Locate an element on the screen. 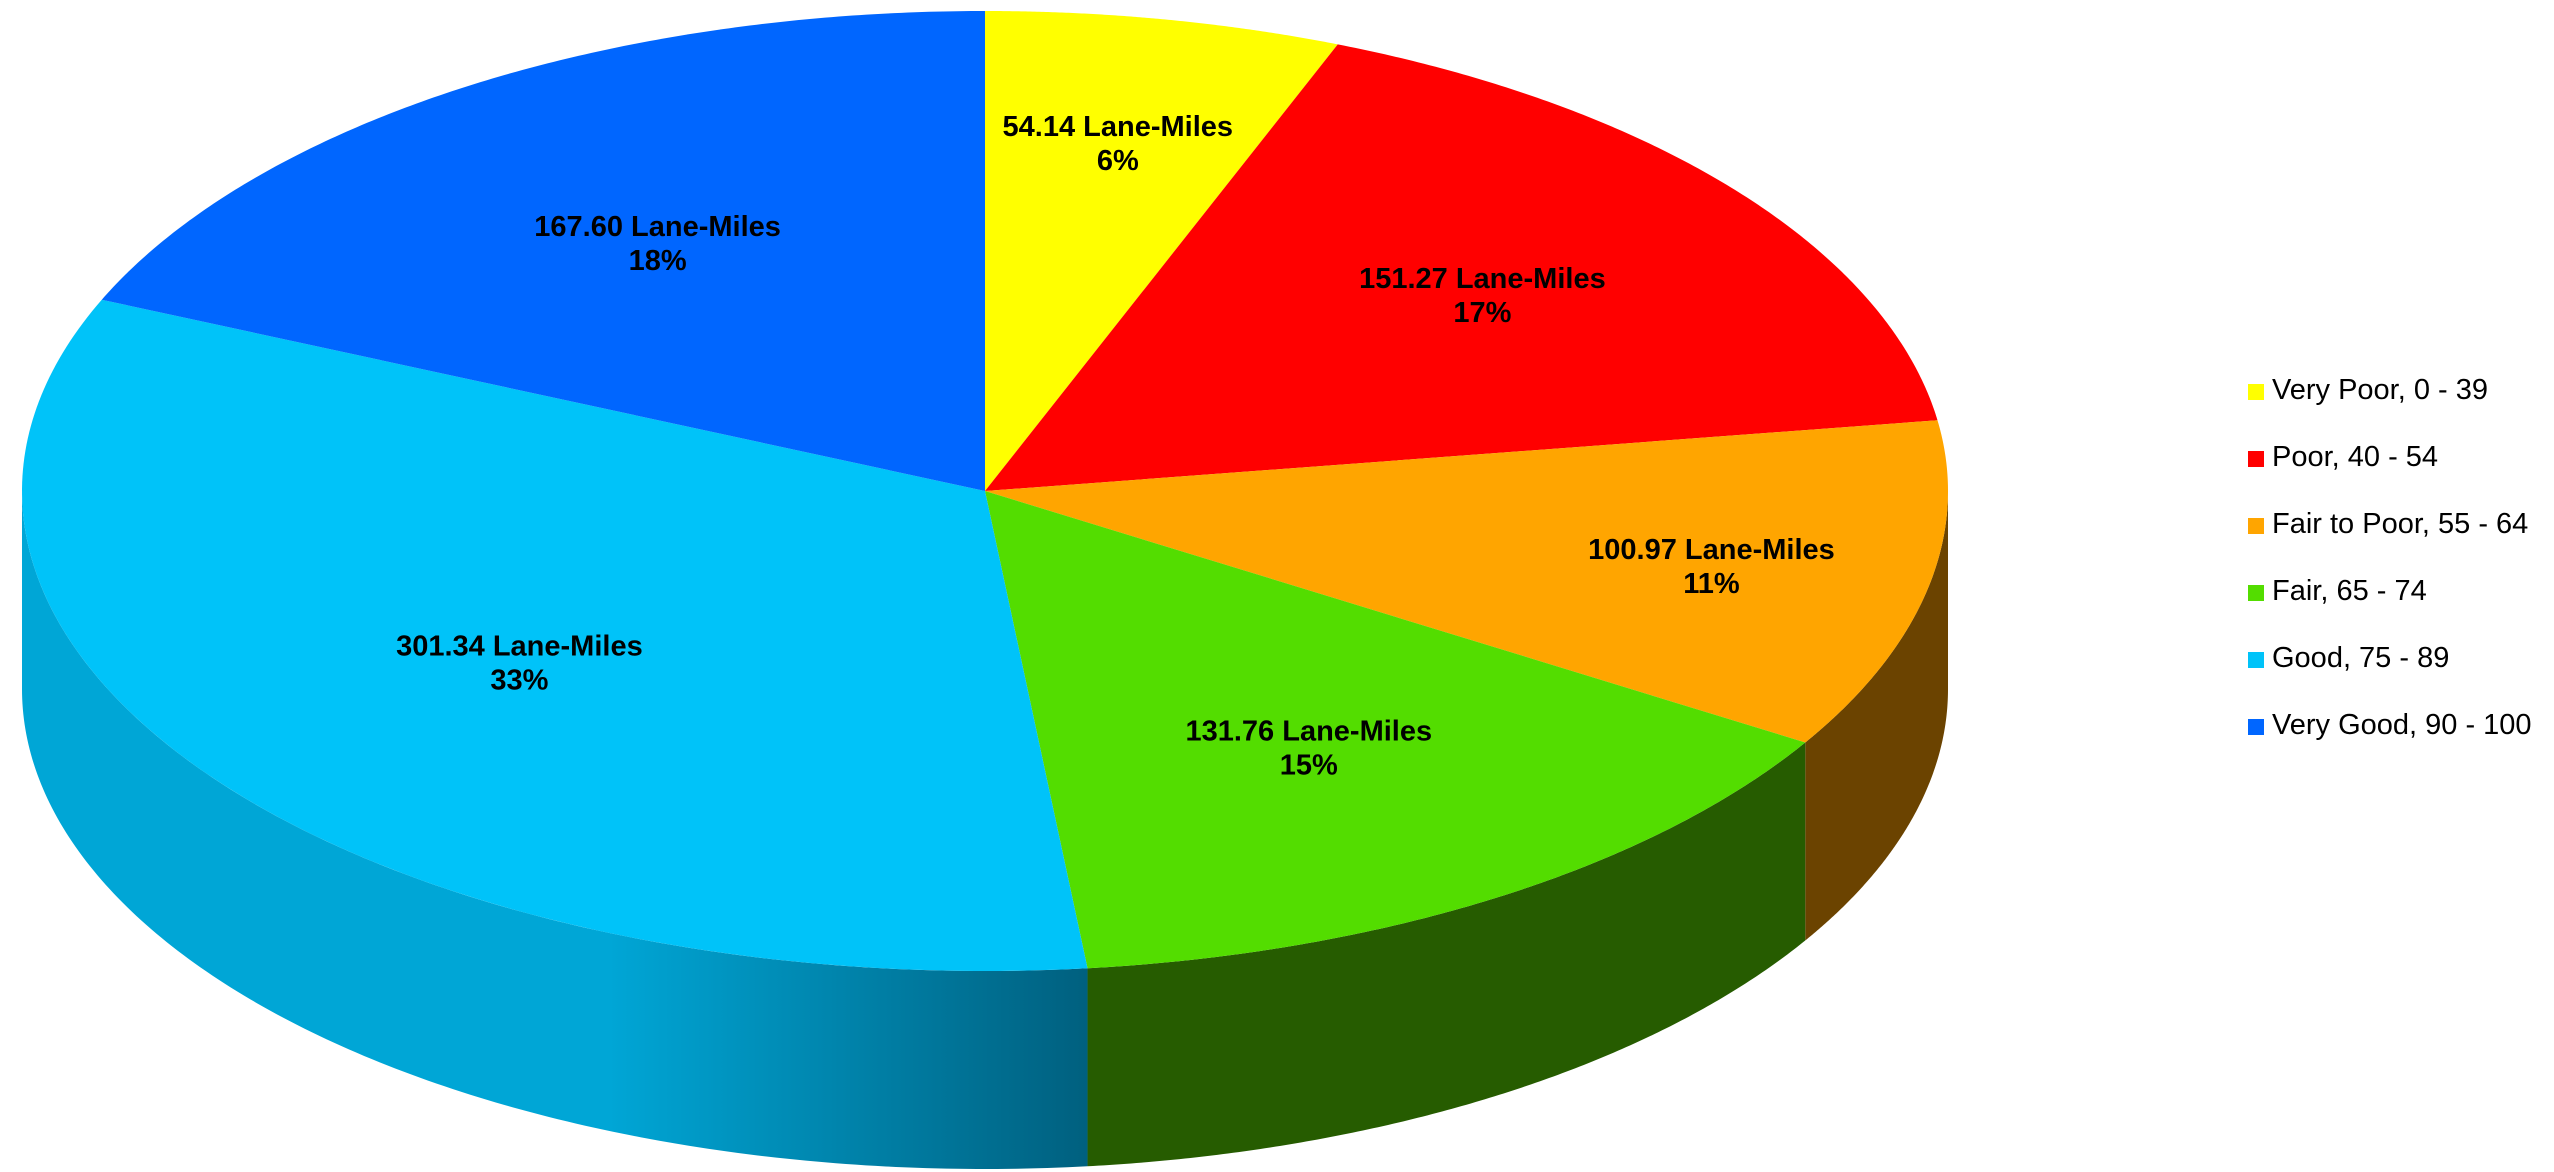 This screenshot has width=2554, height=1172. legend-item-good: Good, 75 - 89 is located at coordinates (2398, 671).